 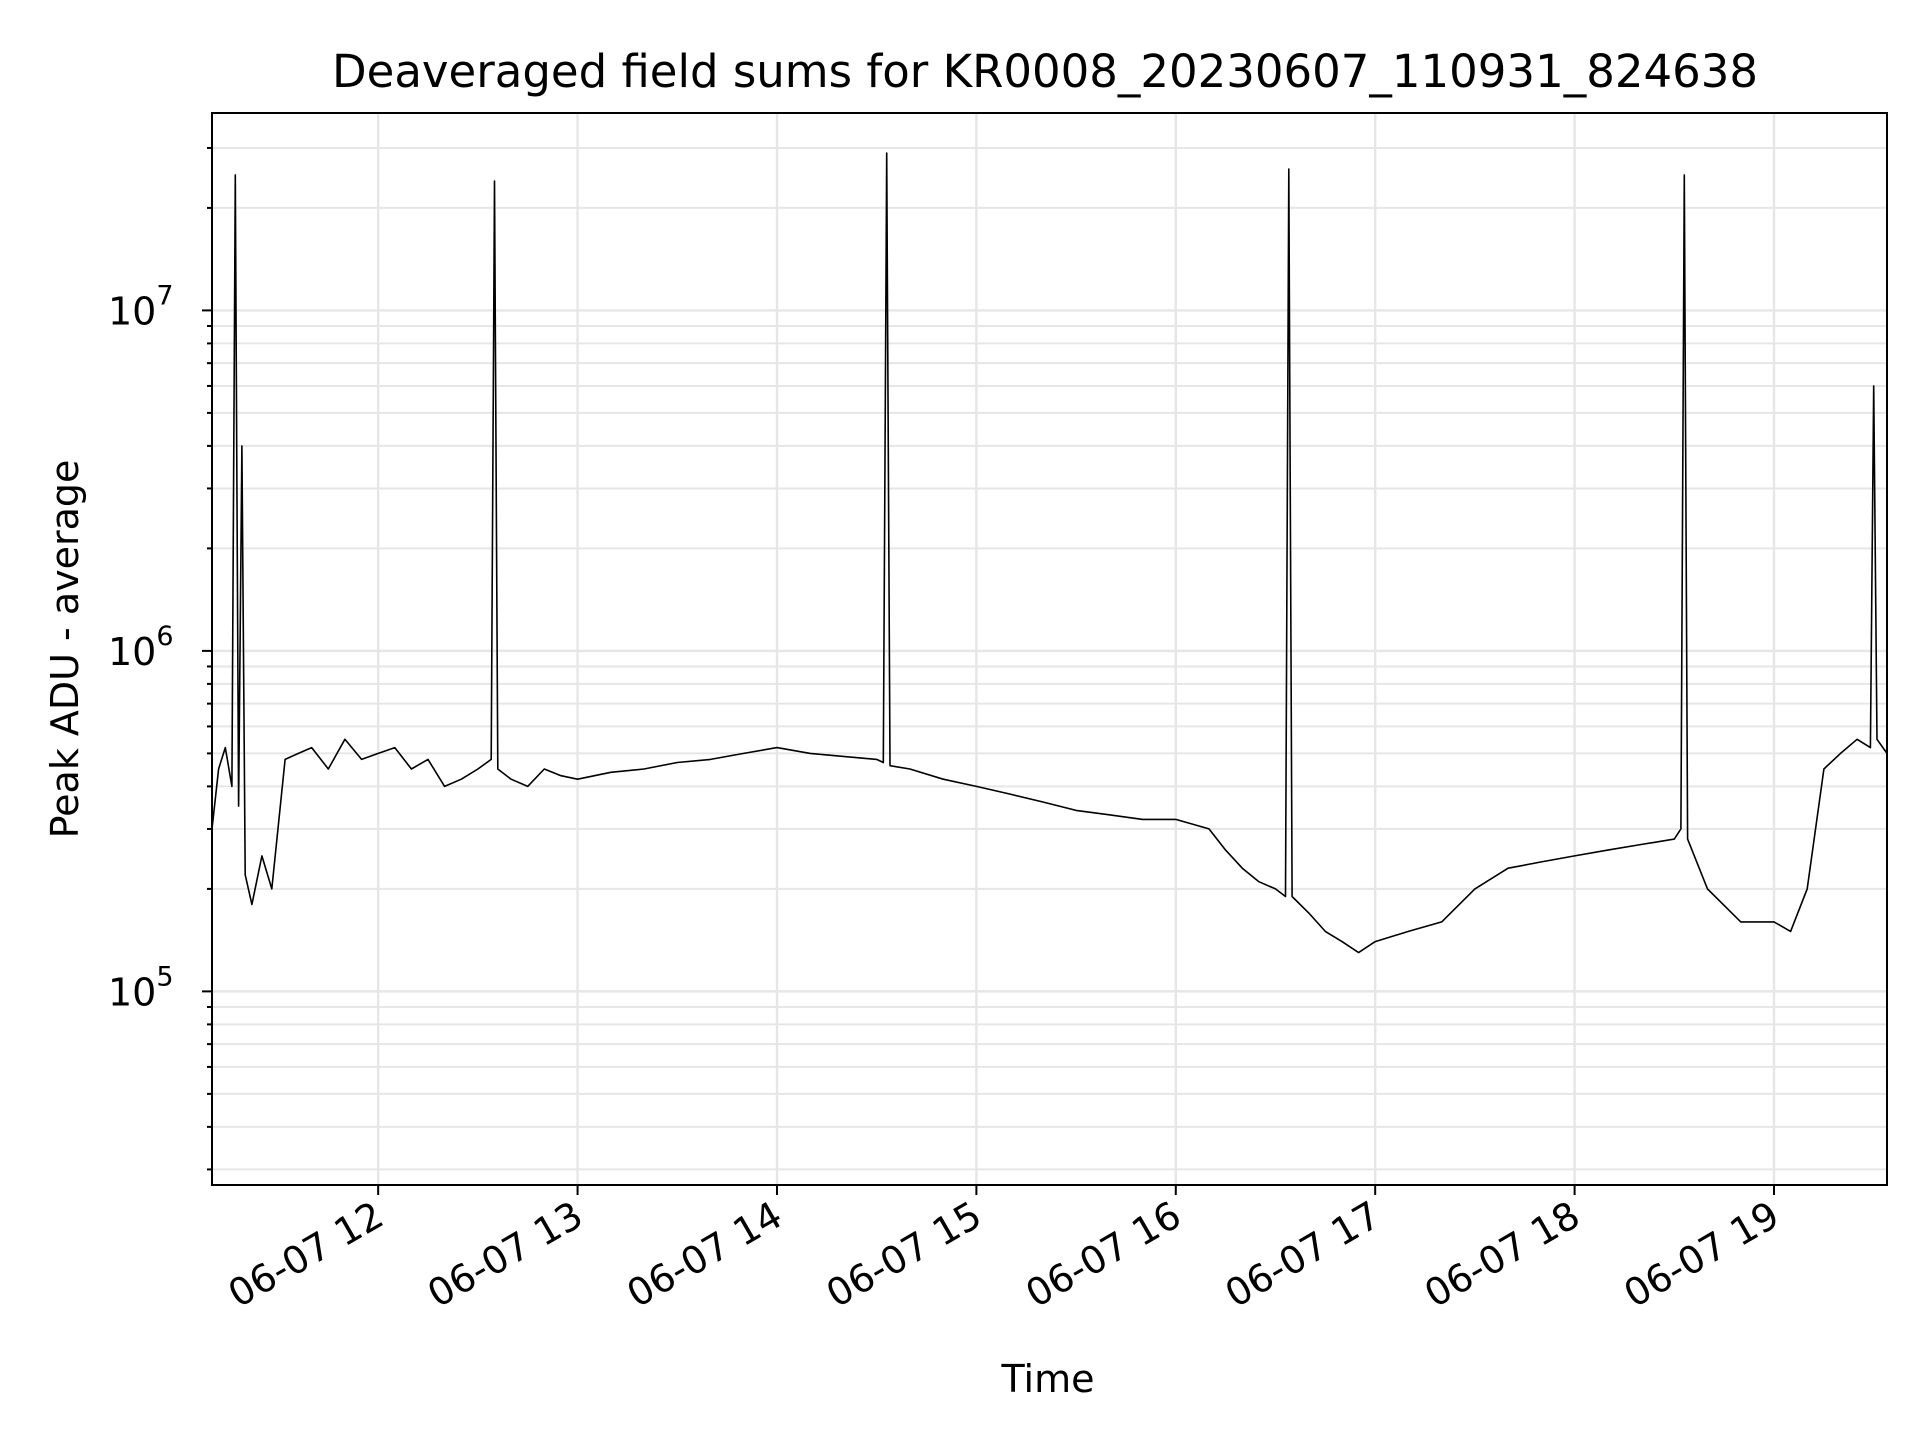 I want to click on y-axis: 10⁵ 10⁶ 10⁷, so click(x=160, y=658).